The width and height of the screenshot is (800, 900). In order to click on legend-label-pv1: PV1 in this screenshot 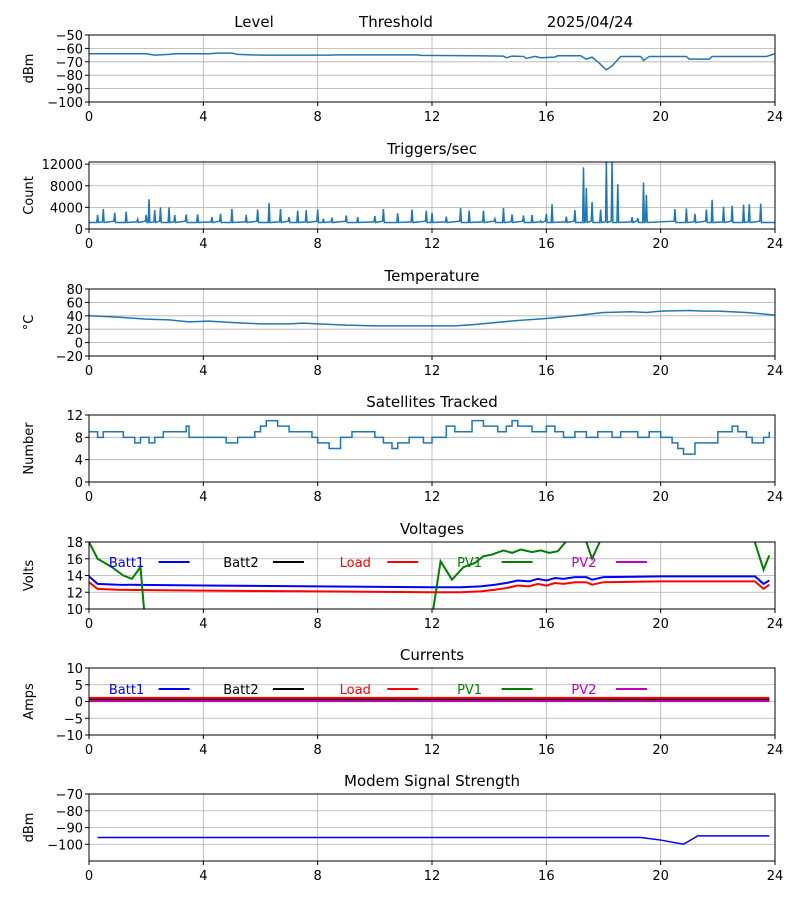, I will do `click(469, 563)`.